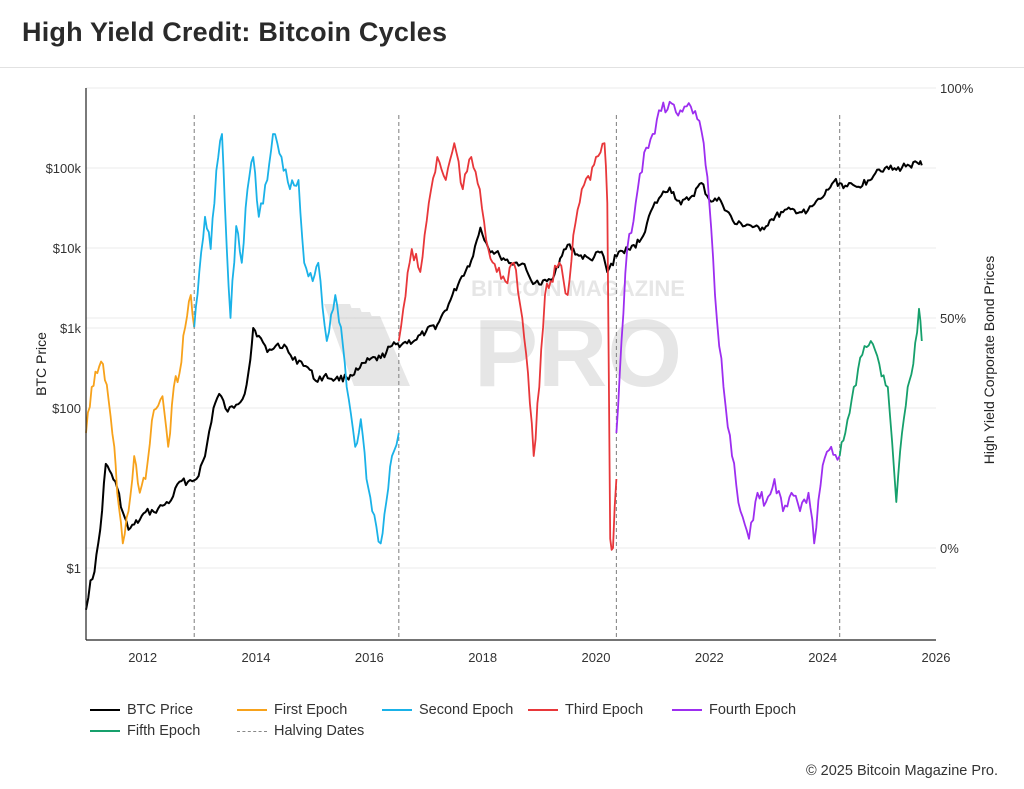  I want to click on page-title: High Yield Credit: Bitcoin Cycles, so click(235, 32).